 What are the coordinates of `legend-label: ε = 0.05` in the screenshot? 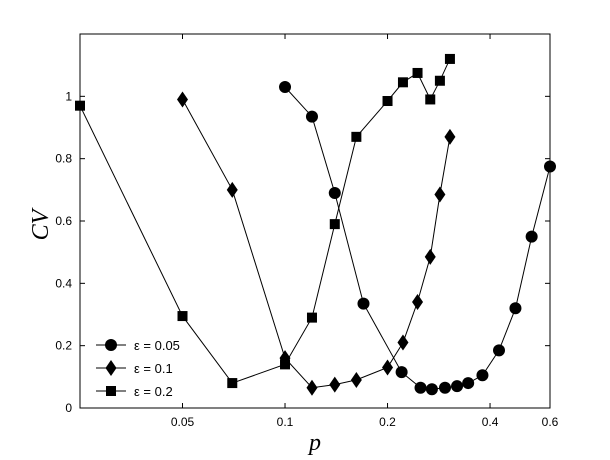 It's located at (157, 345).